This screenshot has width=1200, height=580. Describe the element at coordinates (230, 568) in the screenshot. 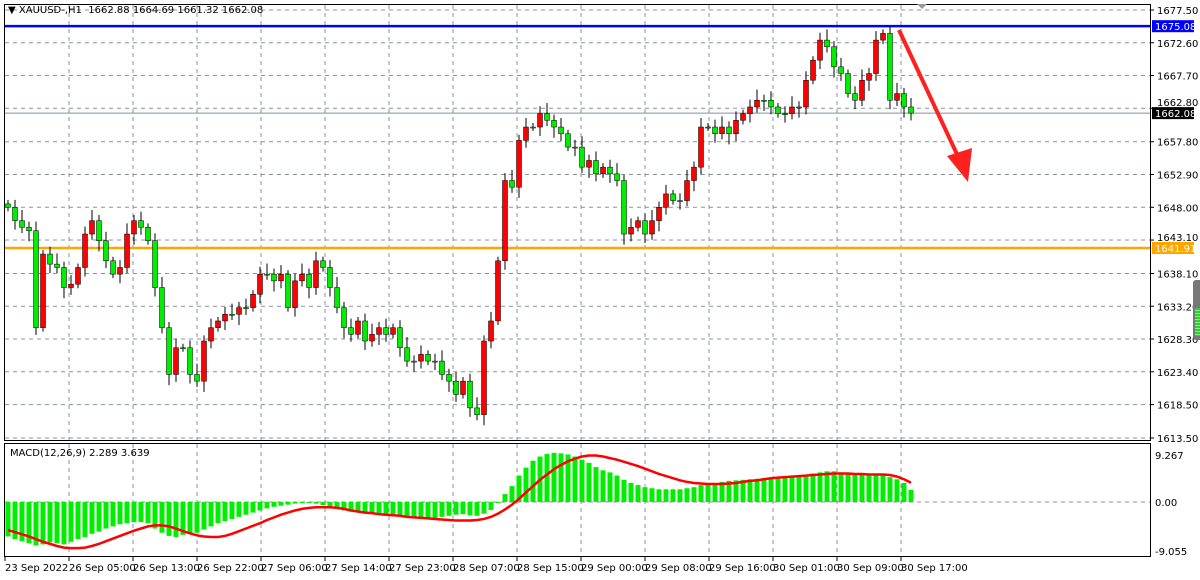

I see `x-tick-label: 26 Sep 22:00` at that location.